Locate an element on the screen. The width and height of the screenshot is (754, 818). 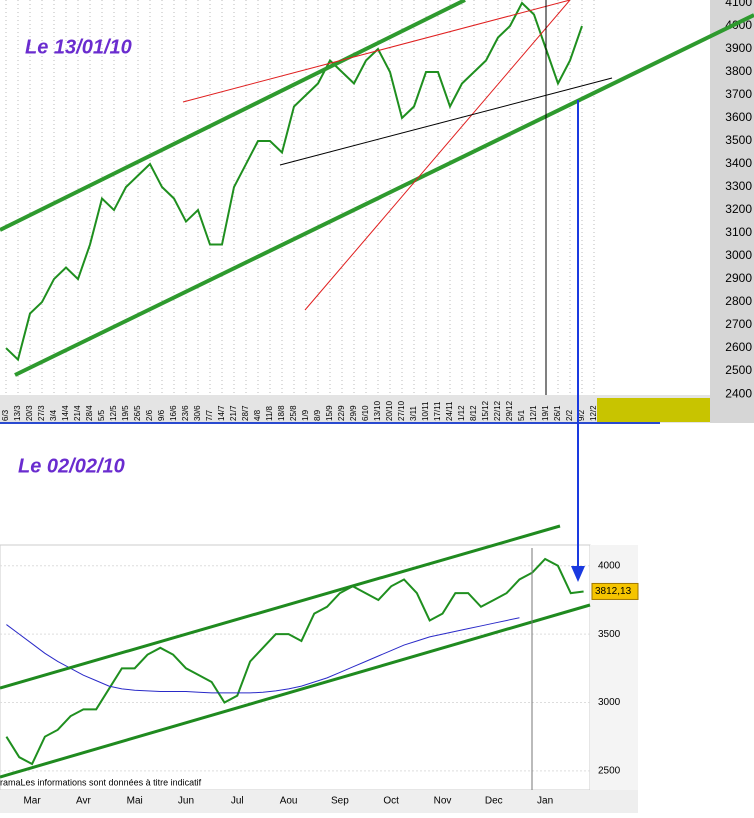
x-tick-label: 24/11 is located at coordinates (449, 411).